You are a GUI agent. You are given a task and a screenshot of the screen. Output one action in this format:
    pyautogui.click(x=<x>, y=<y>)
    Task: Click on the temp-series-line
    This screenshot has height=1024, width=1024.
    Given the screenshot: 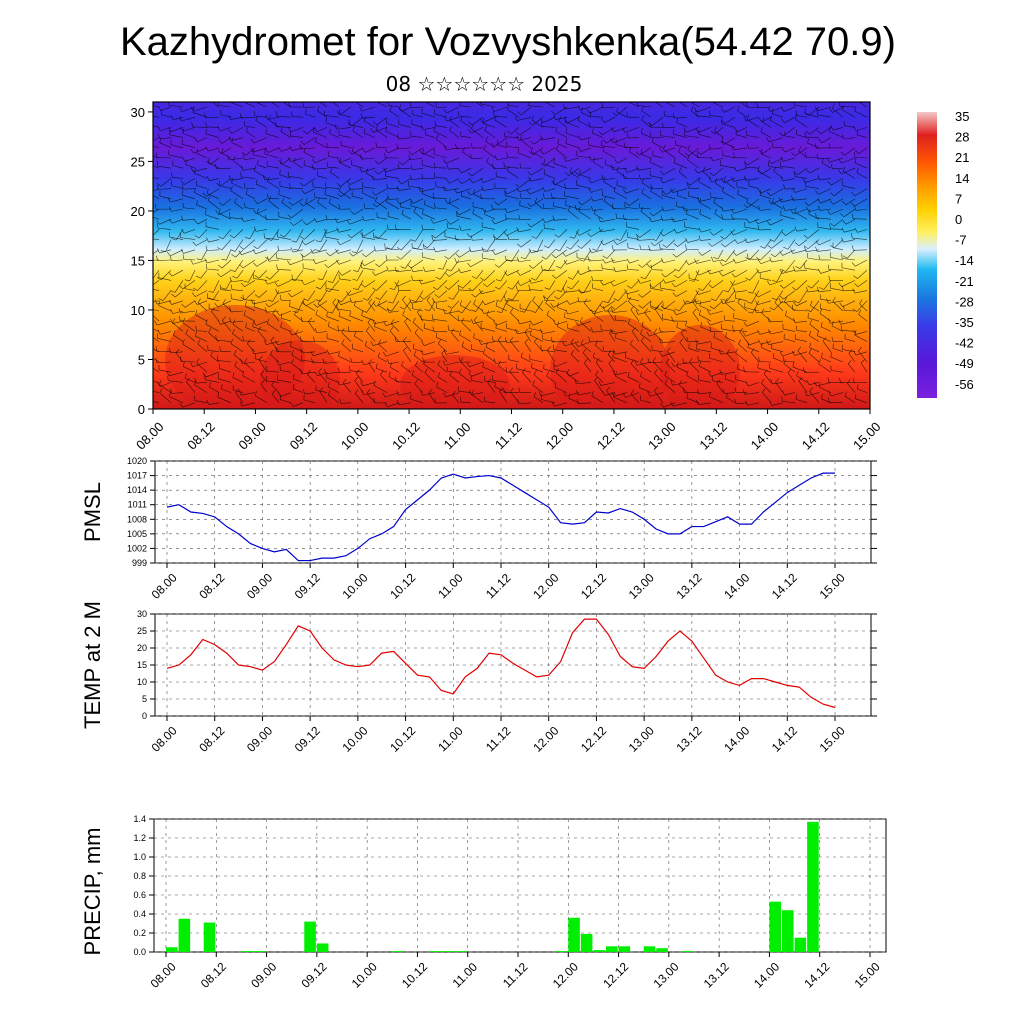 What is the action you would take?
    pyautogui.click(x=501, y=663)
    